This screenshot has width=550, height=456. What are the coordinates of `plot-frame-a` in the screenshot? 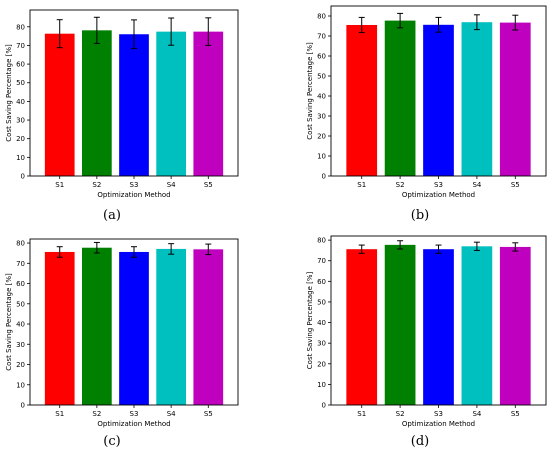 It's located at (134, 93).